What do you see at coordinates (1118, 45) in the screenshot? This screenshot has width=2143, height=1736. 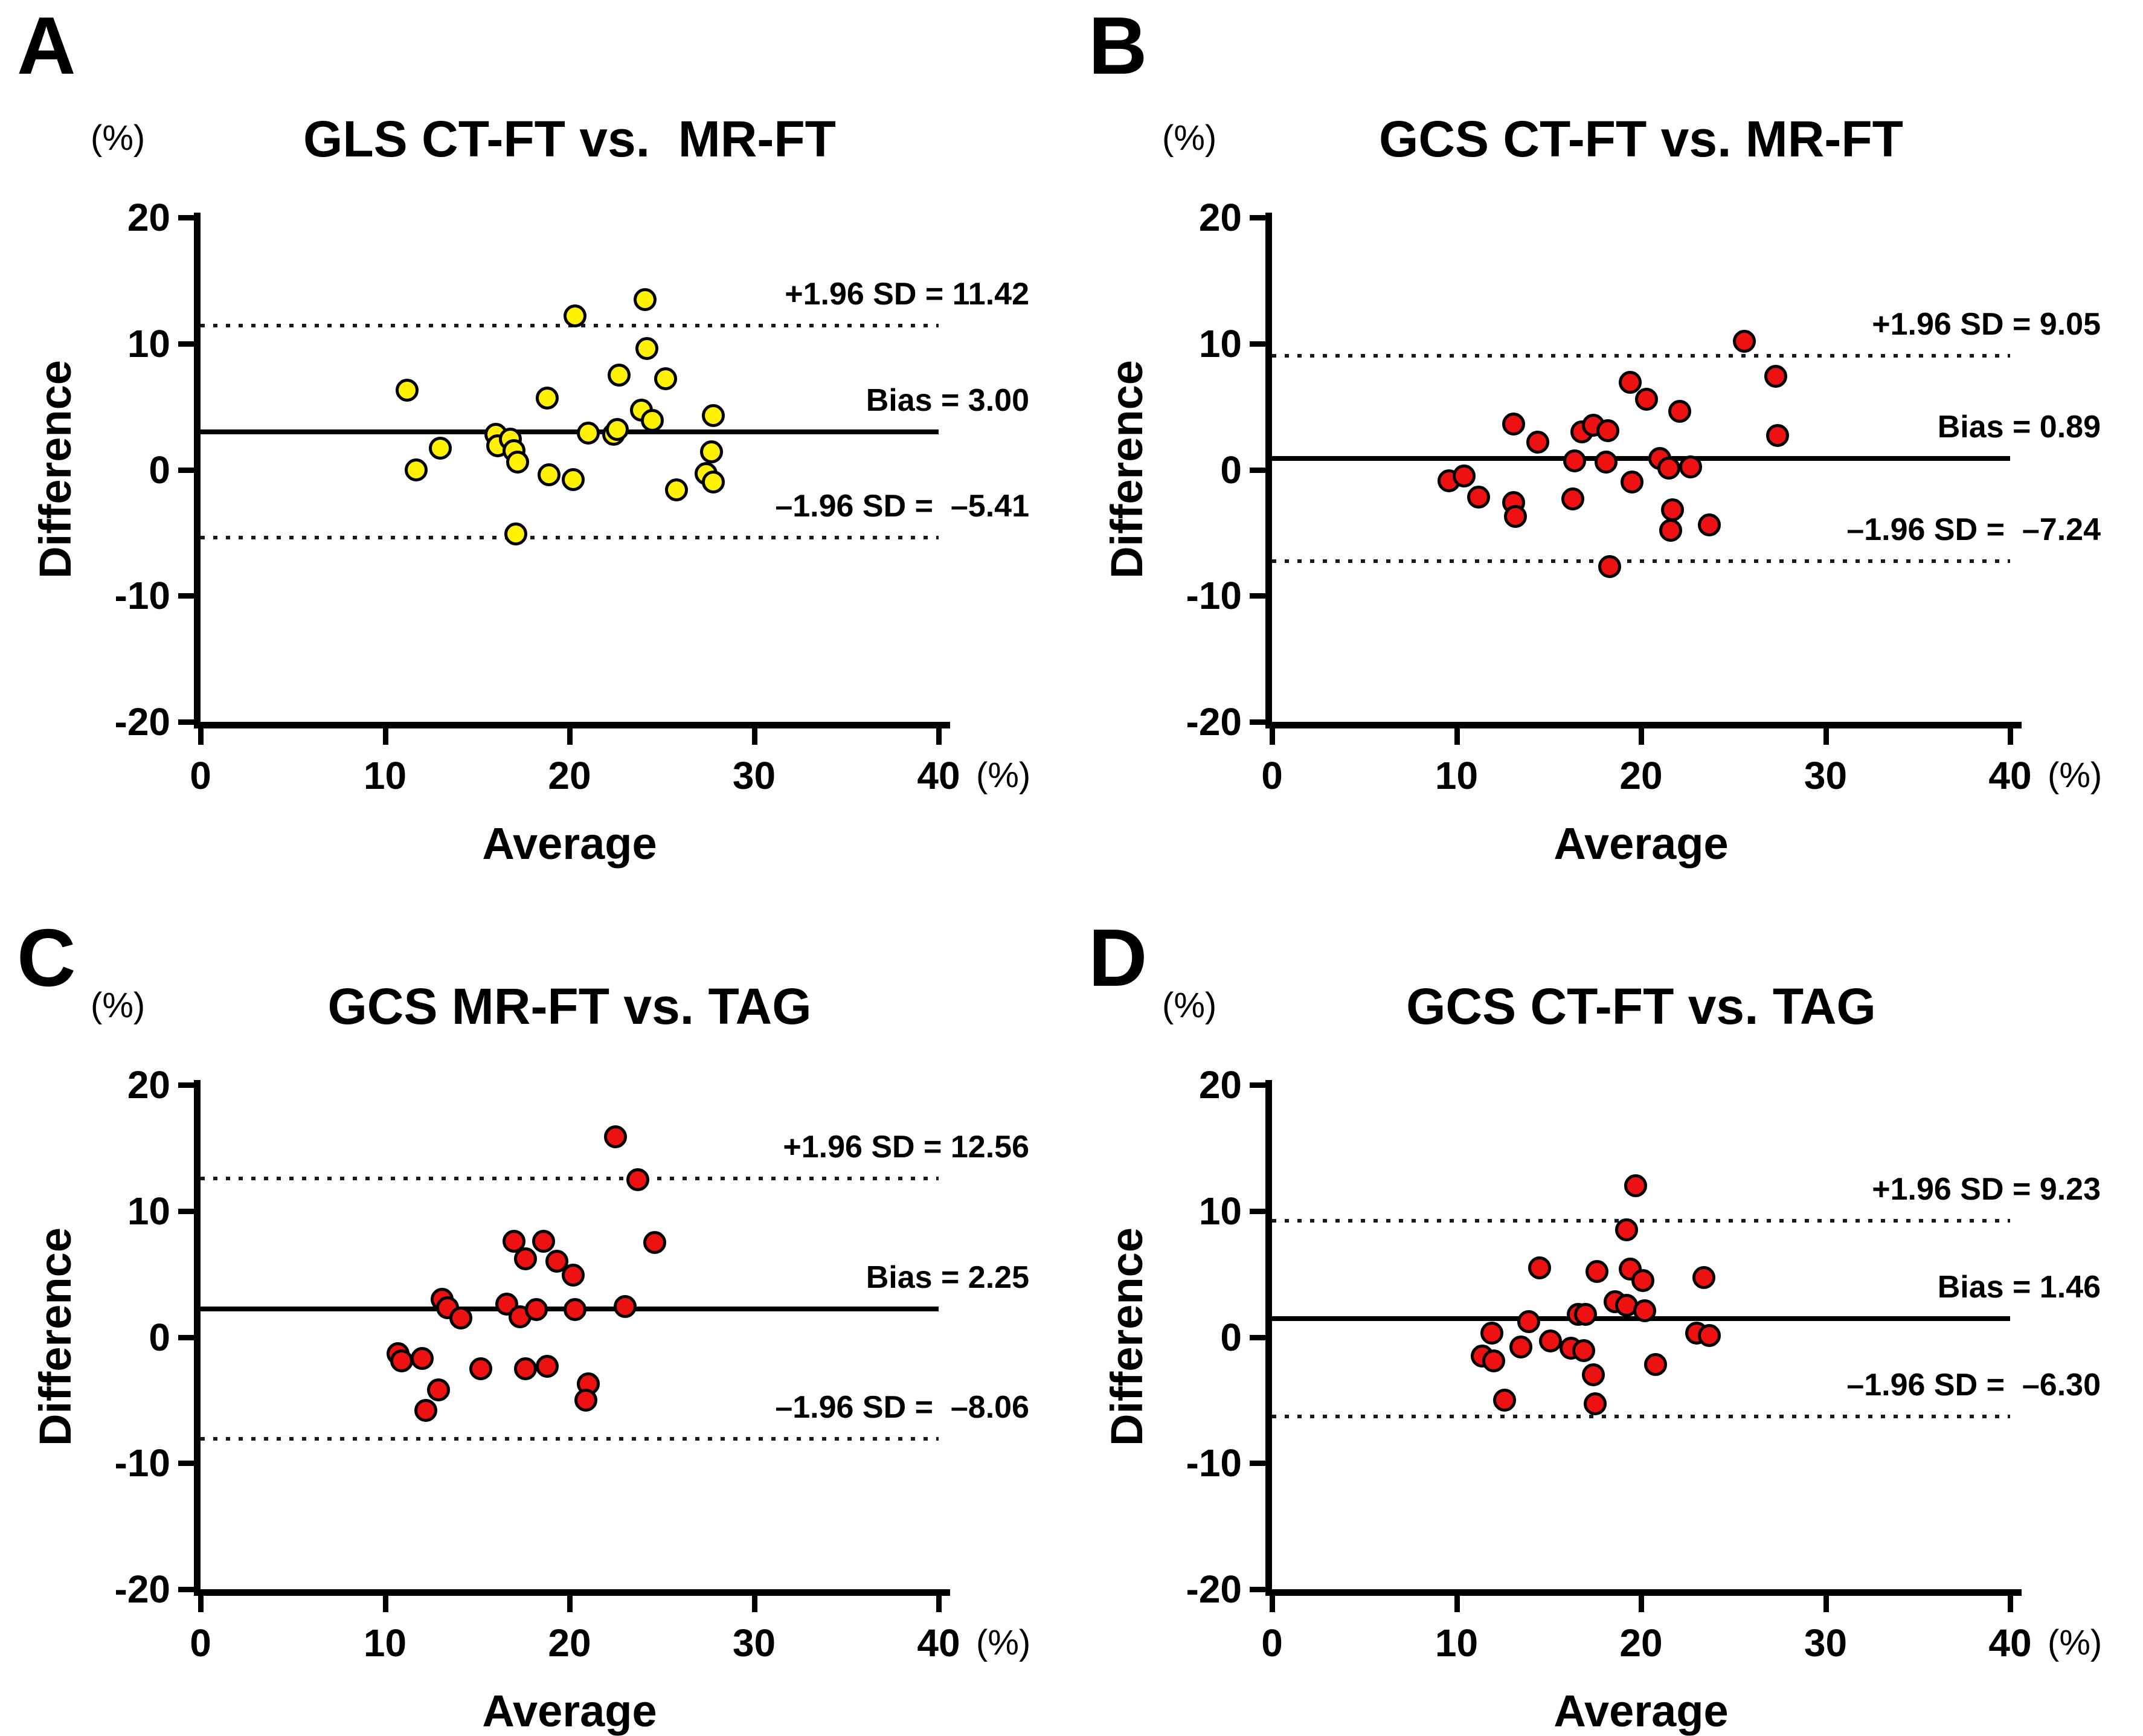 I see `panel-letter: B` at bounding box center [1118, 45].